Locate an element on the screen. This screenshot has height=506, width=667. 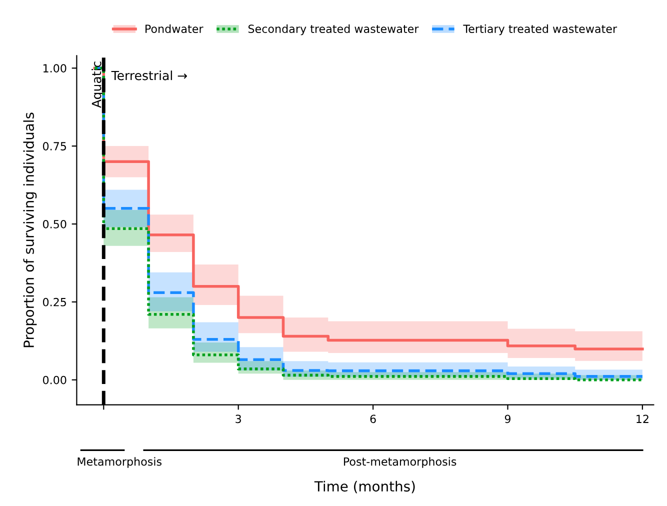
y-tick-label: 0.00 is located at coordinates (54, 380).